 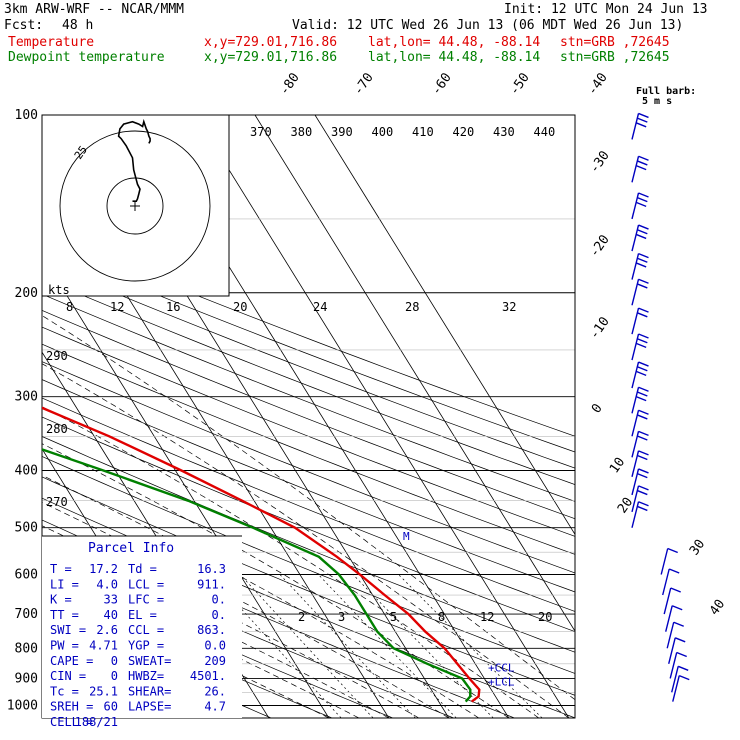 What do you see at coordinates (24, 25) in the screenshot?
I see `forecast-label: Fcst:` at bounding box center [24, 25].